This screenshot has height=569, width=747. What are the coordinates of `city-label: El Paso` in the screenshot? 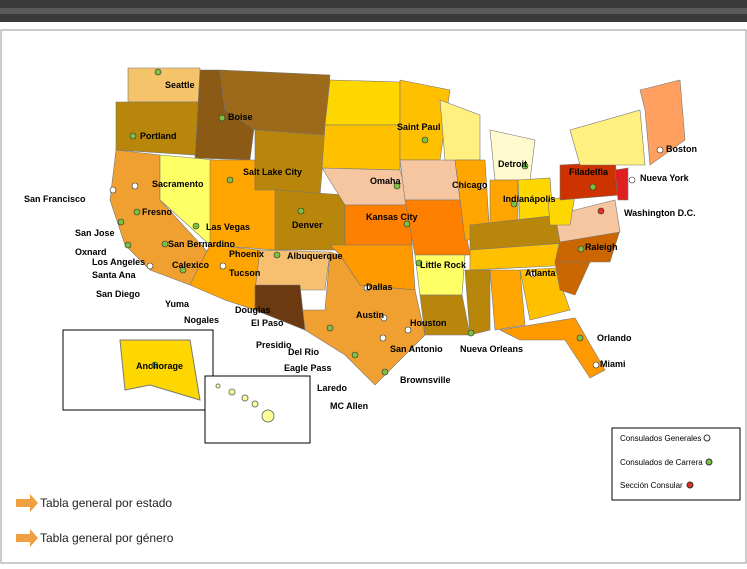 It's located at (267, 323).